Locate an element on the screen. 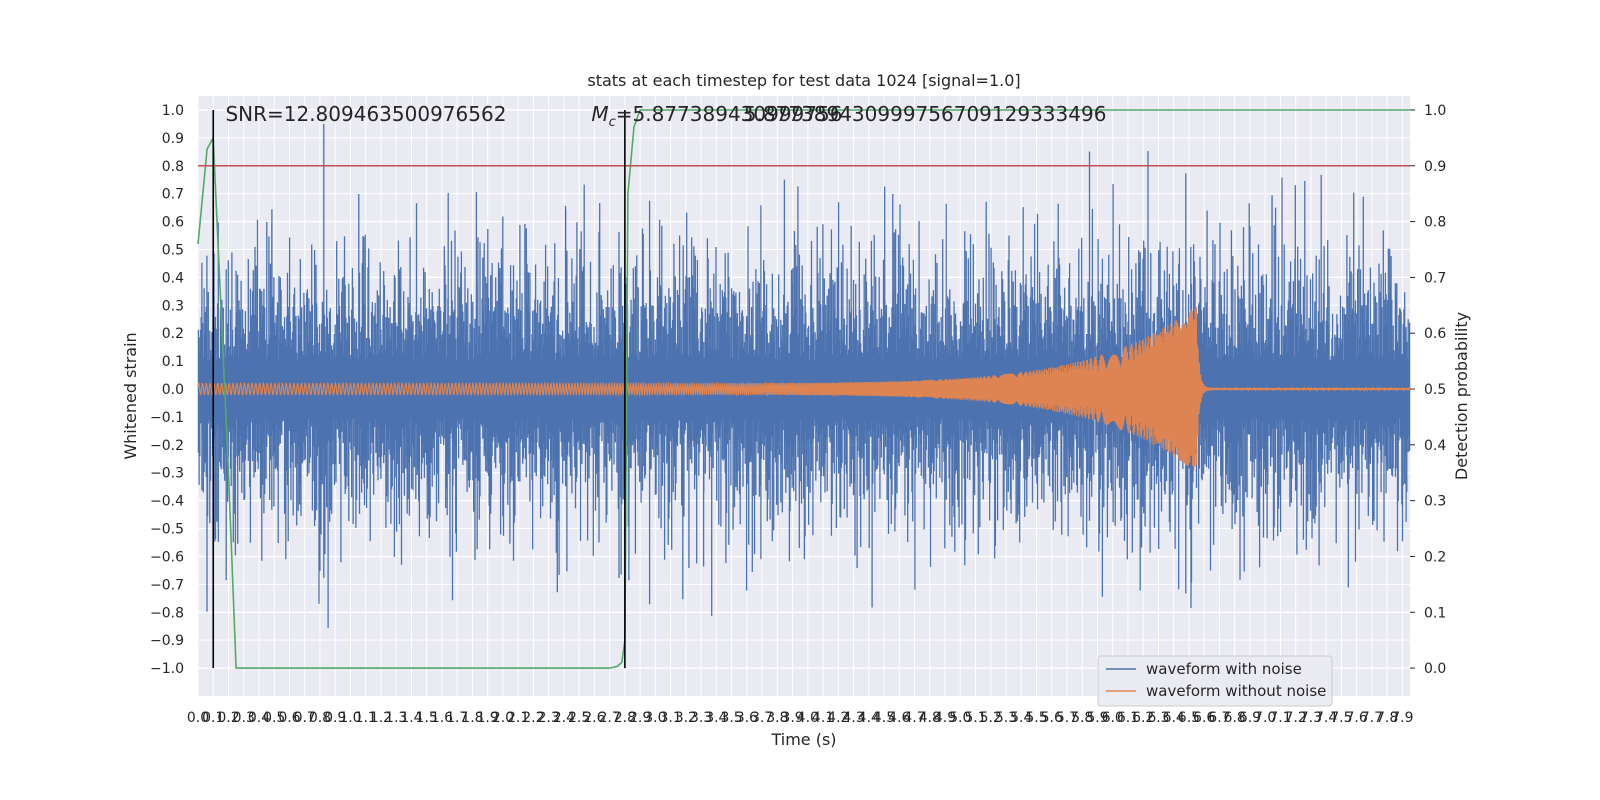  x-tick-label: 5.1 is located at coordinates (975, 718).